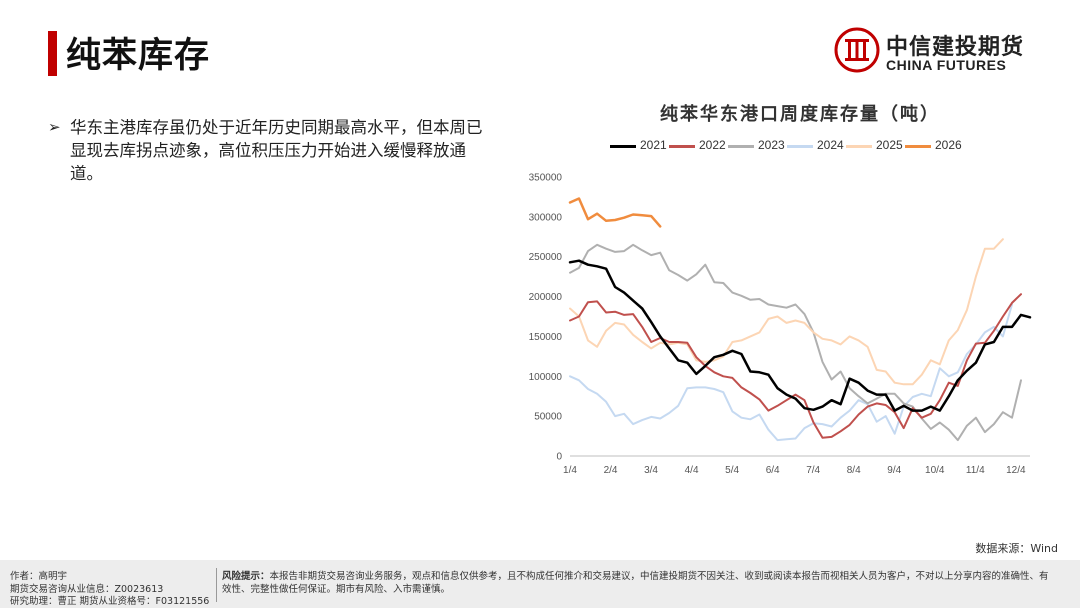 The image size is (1080, 608). Describe the element at coordinates (935, 470) in the screenshot. I see `x-tick-label: 10/4` at that location.